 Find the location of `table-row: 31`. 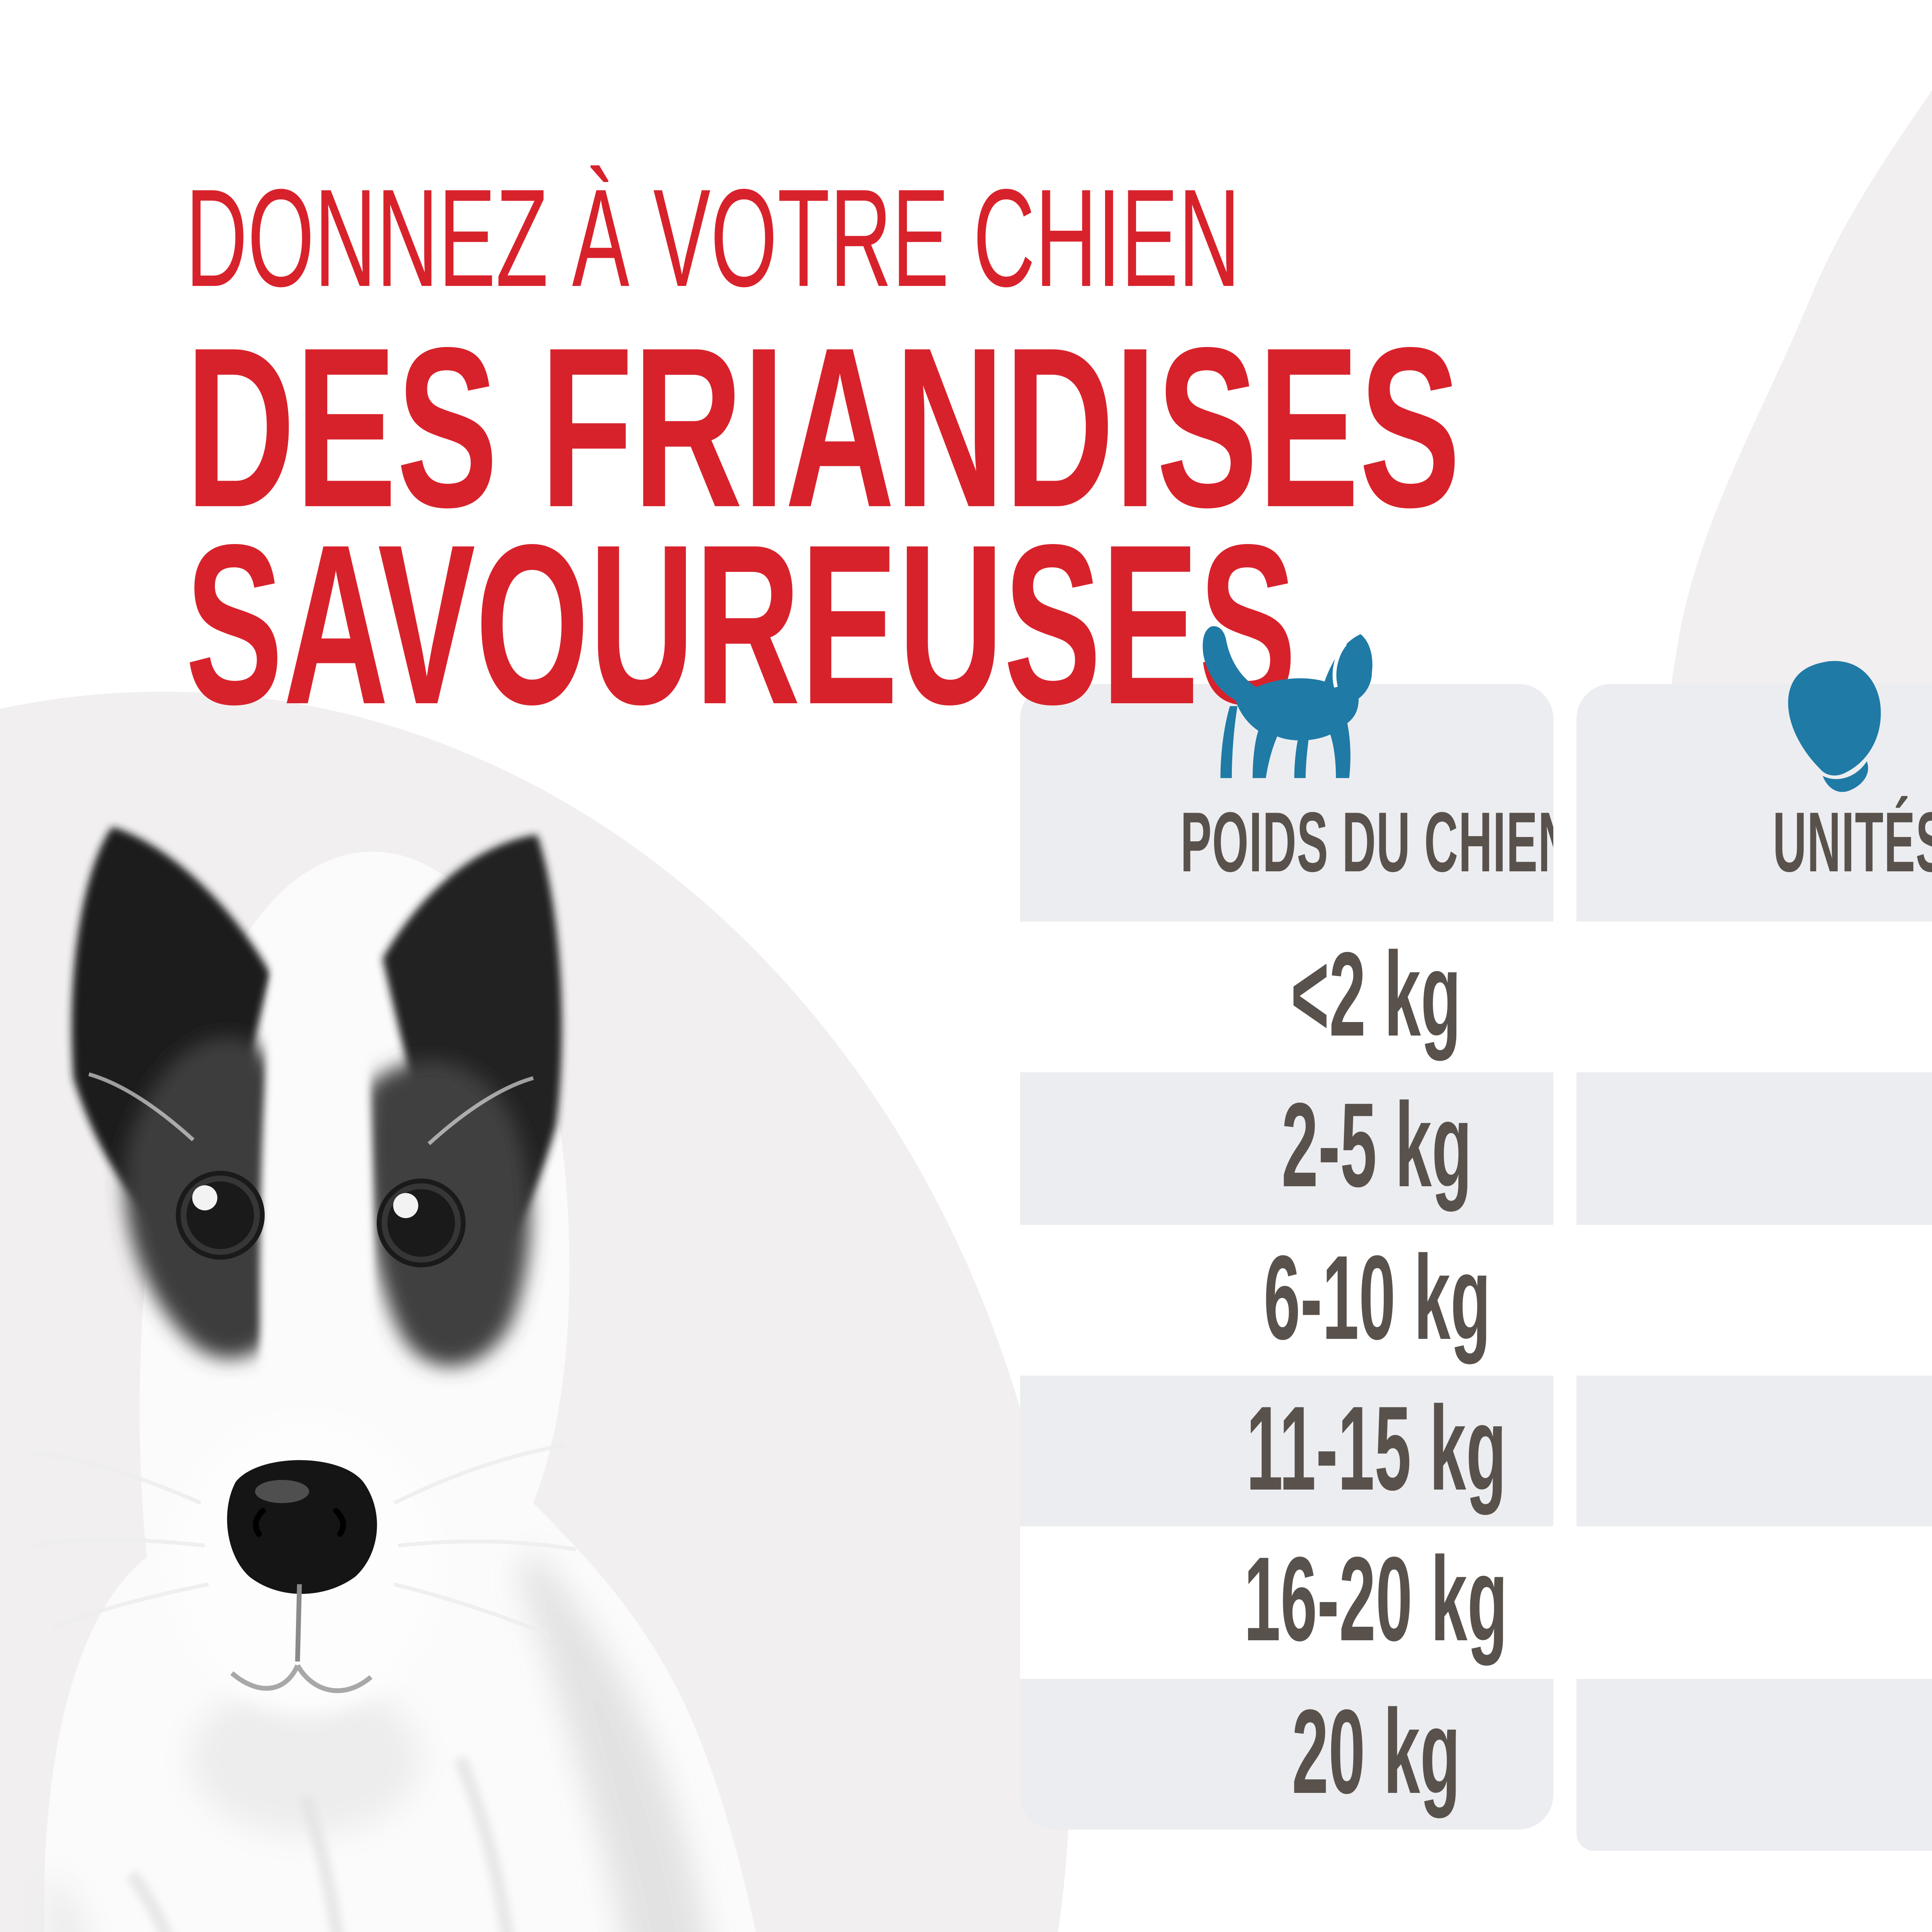

table-row: 31 is located at coordinates (1755, 1754).